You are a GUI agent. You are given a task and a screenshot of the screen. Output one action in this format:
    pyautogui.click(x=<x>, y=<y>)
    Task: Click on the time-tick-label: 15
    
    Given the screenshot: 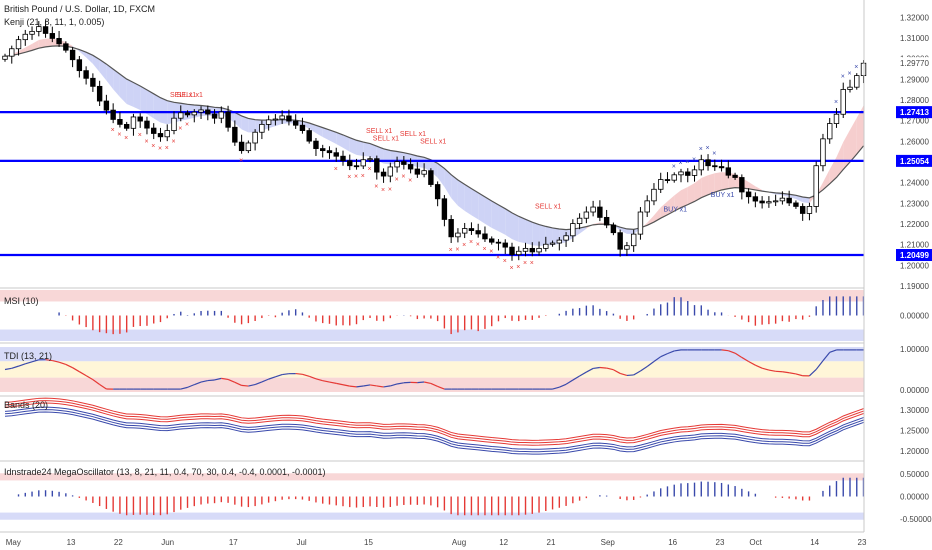 What is the action you would take?
    pyautogui.click(x=368, y=542)
    